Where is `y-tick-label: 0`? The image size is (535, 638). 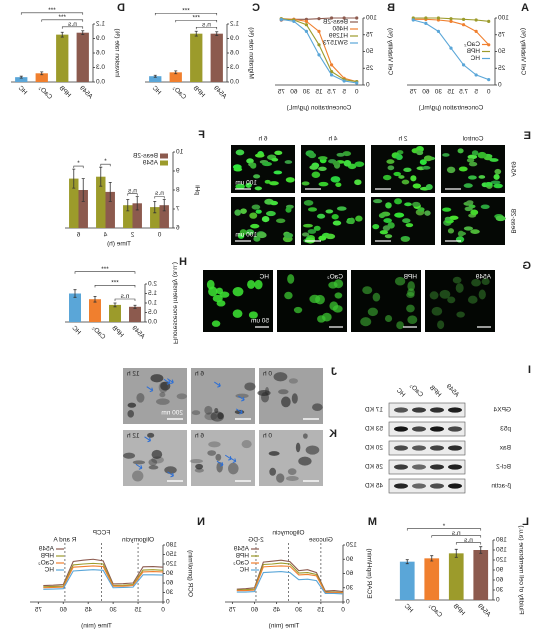 y-tick-label: 0 is located at coordinates (368, 85).